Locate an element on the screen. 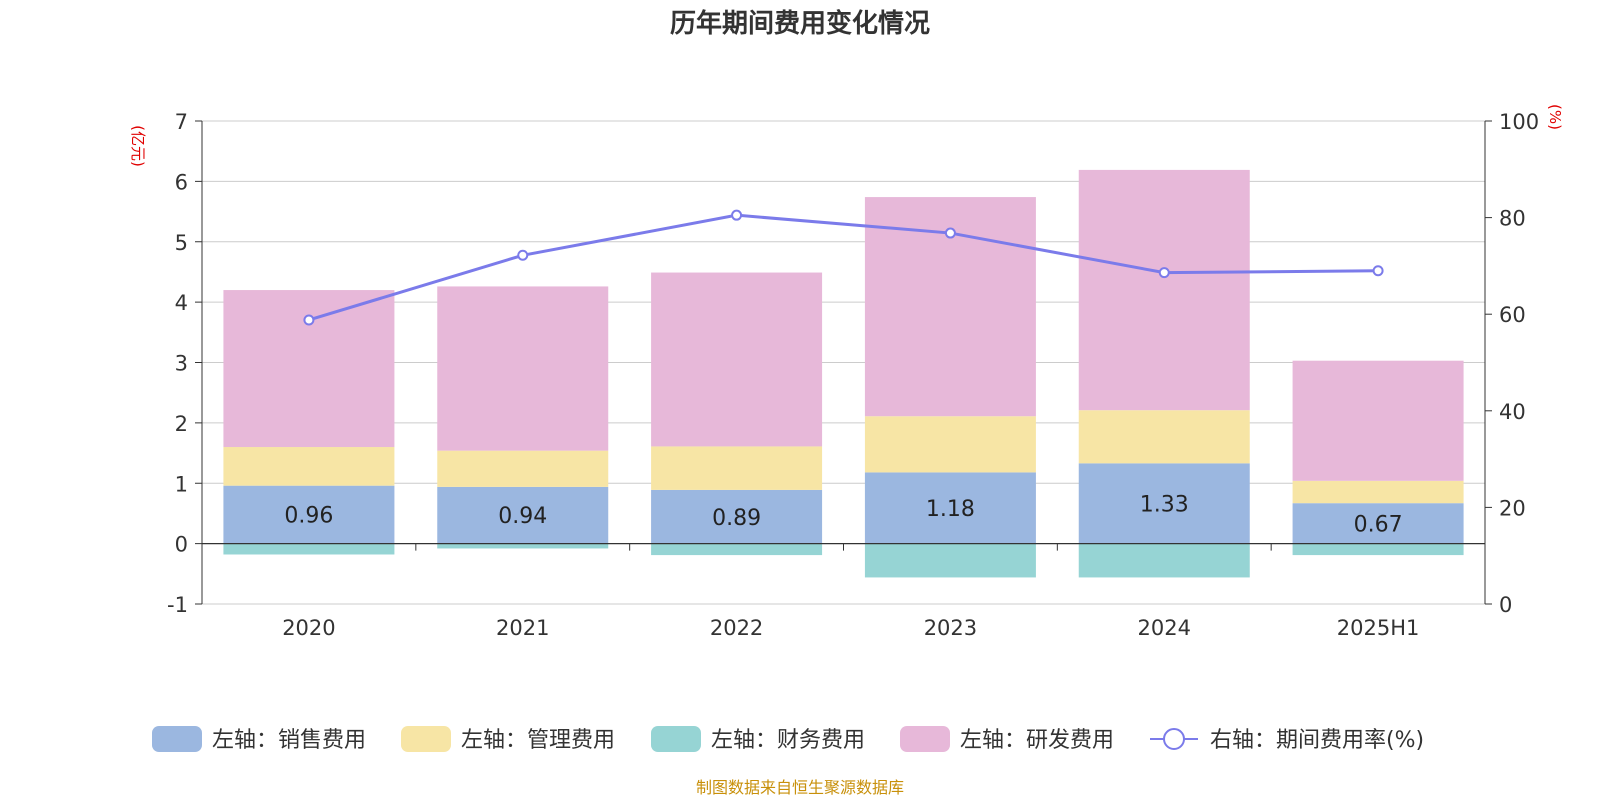 Image resolution: width=1600 pixels, height=800 pixels. right-tick-label: 100 is located at coordinates (1519, 122).